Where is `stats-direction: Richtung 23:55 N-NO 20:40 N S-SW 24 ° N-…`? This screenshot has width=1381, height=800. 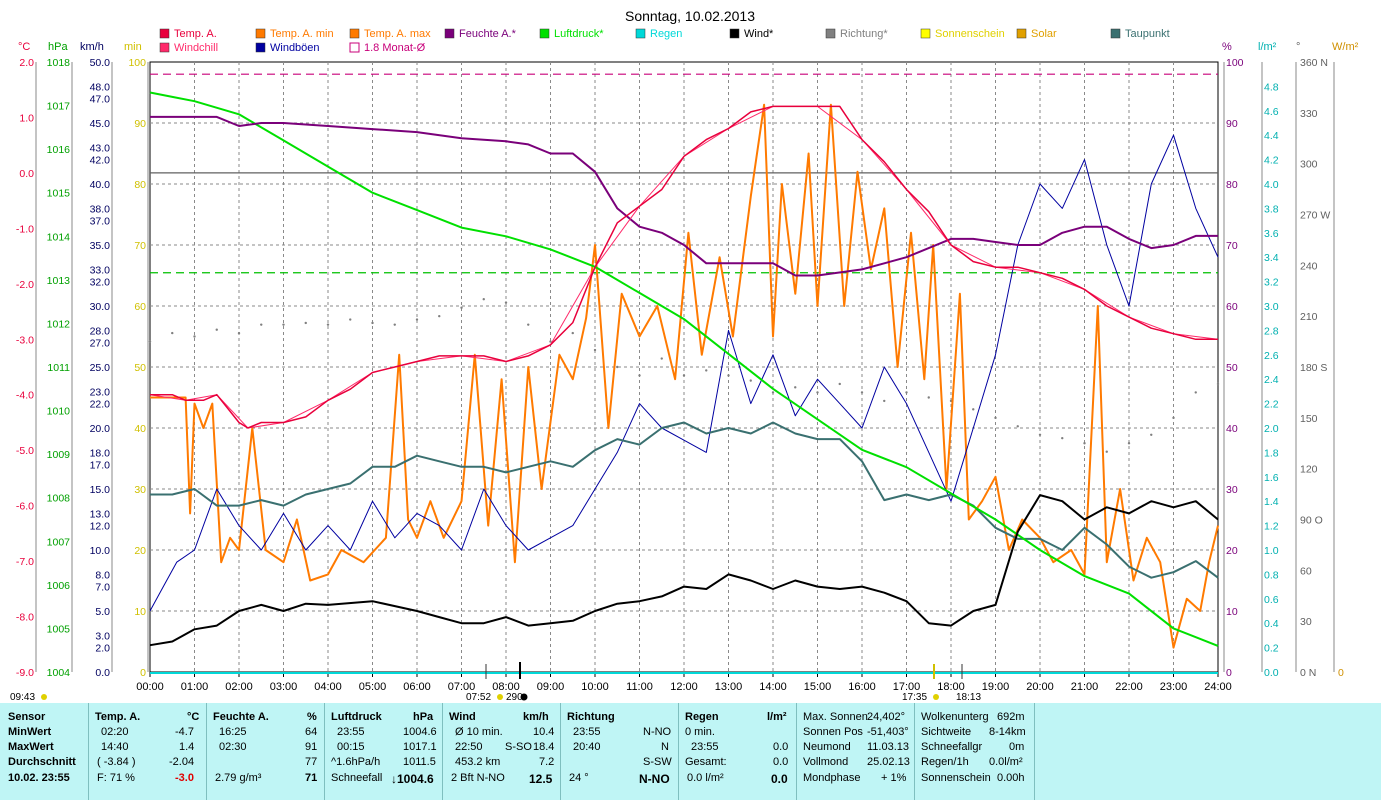 stats-direction: Richtung 23:55 N-NO 20:40 N S-SW 24 ° N-… is located at coordinates (619, 751).